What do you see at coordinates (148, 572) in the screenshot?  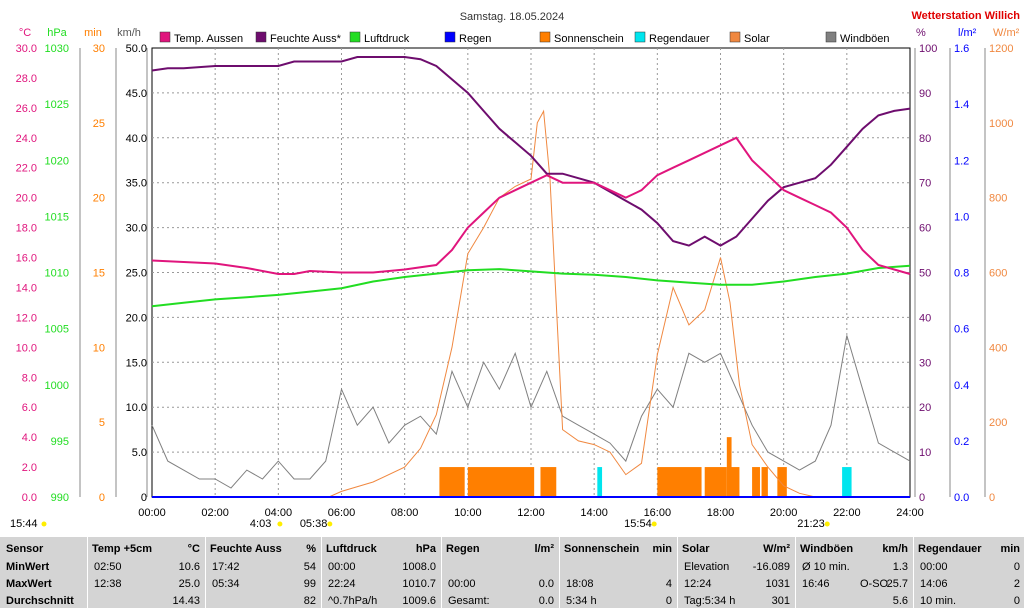 I see `stats-column: Temp +5cm °C 02:50 12:38 10.6 25.0 14.43` at bounding box center [148, 572].